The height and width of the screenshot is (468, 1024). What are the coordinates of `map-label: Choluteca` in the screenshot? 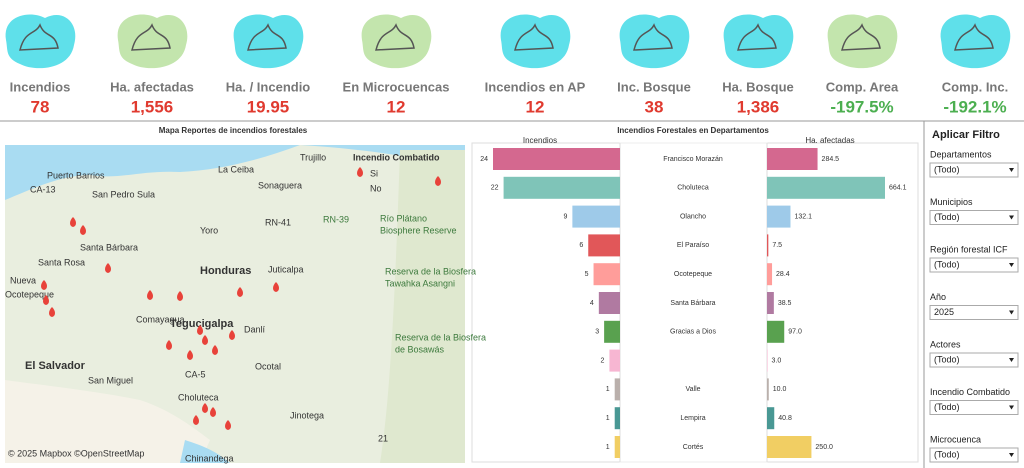 It's located at (198, 397).